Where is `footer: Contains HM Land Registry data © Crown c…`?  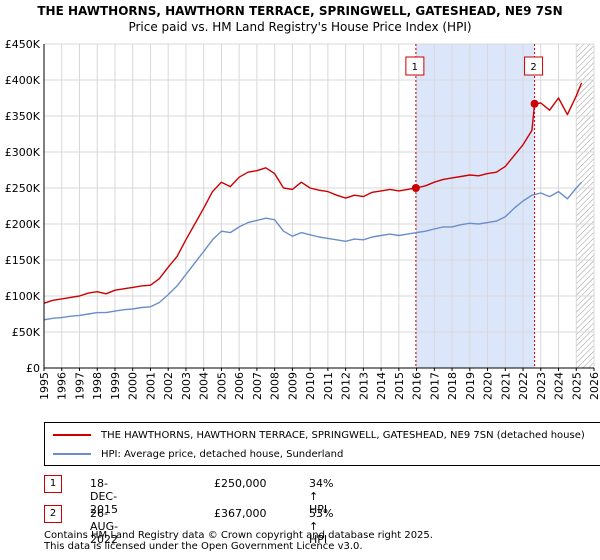
footer: Contains HM Land Registry data © Crown c… is located at coordinates (238, 541).